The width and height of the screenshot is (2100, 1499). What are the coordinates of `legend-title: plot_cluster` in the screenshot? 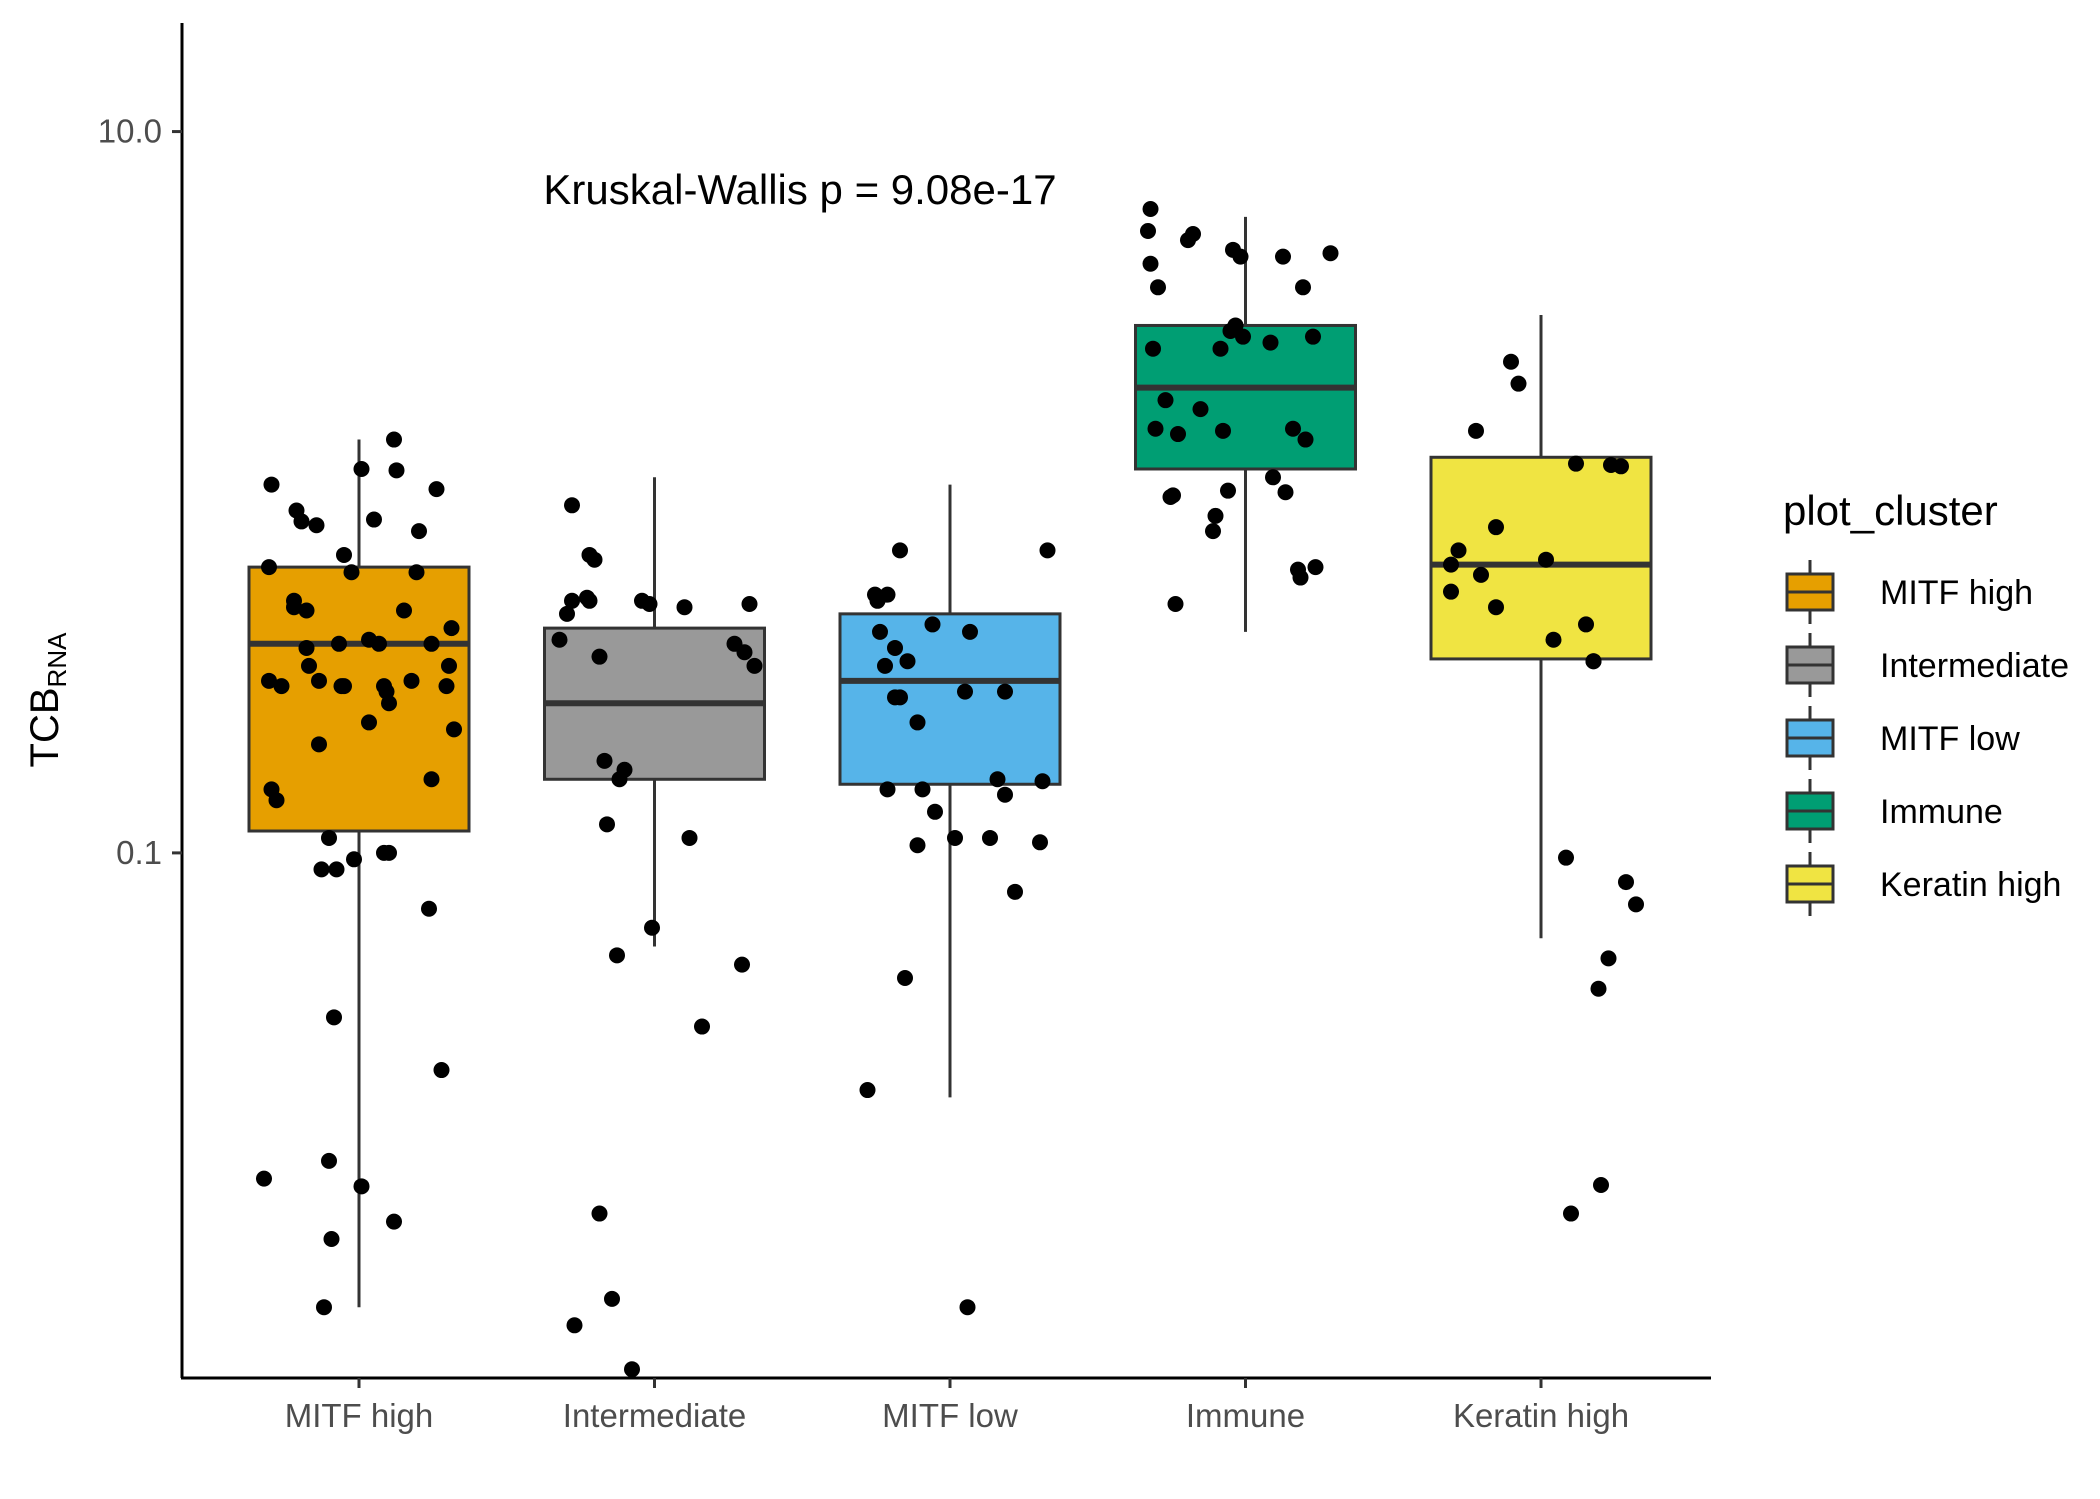 It's located at (1890, 510).